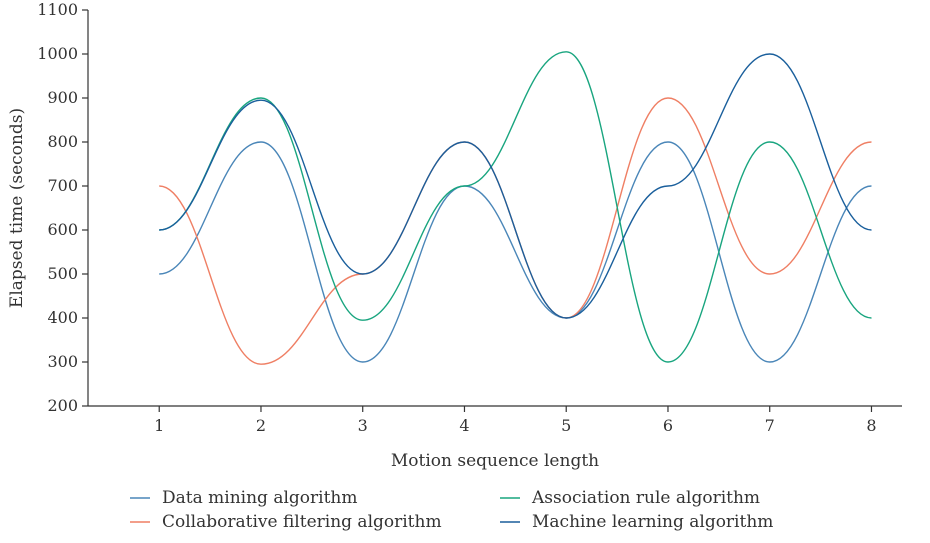 The height and width of the screenshot is (543, 930). I want to click on y-tick-label: 1100, so click(57, 9).